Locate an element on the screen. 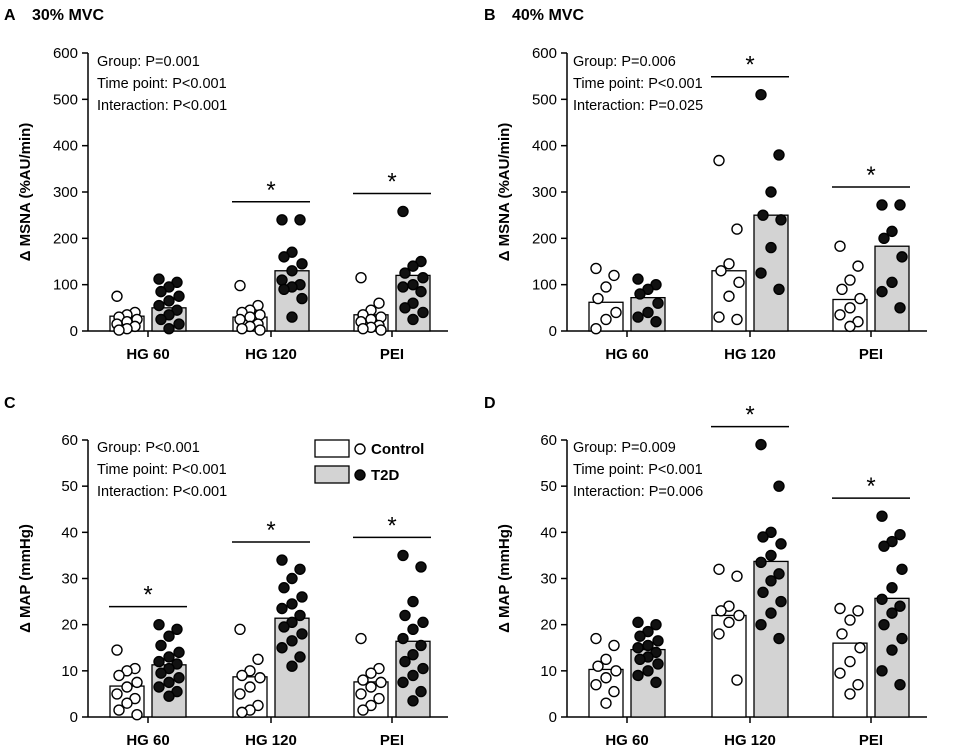 The image size is (957, 749). y-tick-label: 400 is located at coordinates (65, 146).